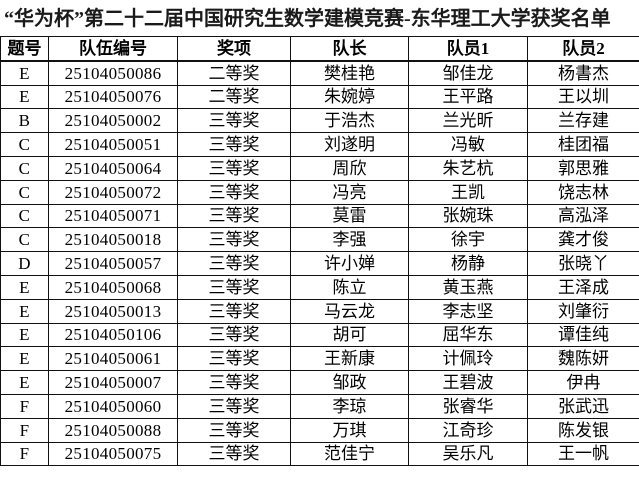 This screenshot has width=639, height=487. Describe the element at coordinates (113, 144) in the screenshot. I see `cell-team_id: 25104050051` at that location.